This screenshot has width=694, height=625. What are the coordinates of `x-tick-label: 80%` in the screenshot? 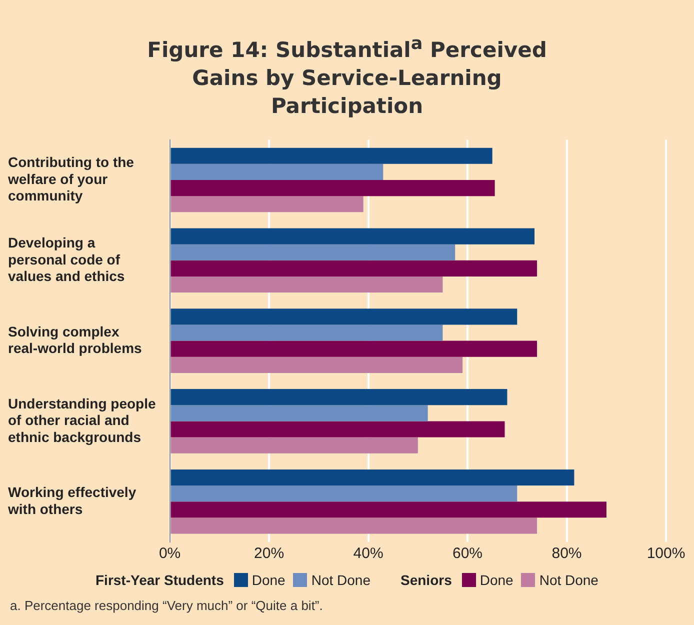 It's located at (567, 553).